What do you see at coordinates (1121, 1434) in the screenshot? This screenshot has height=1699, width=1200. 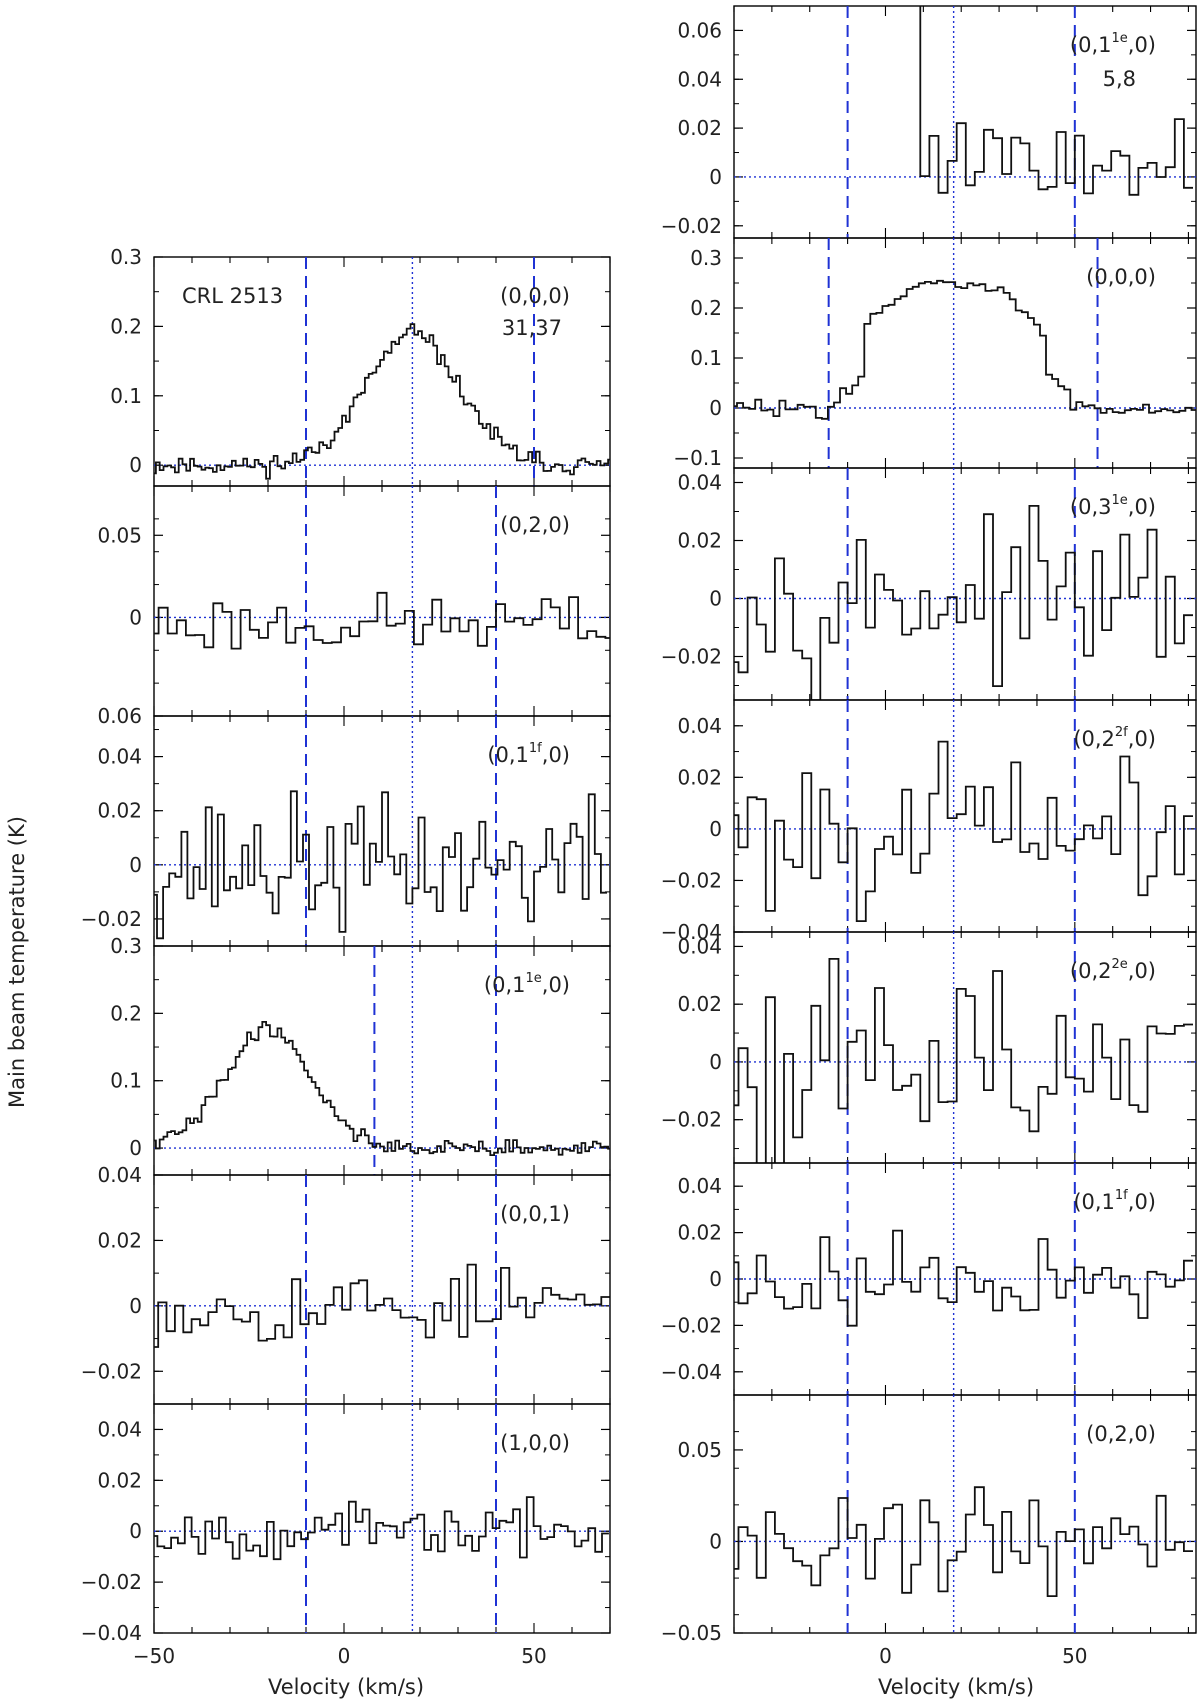 I see `panel-label: (0,2,0)` at bounding box center [1121, 1434].